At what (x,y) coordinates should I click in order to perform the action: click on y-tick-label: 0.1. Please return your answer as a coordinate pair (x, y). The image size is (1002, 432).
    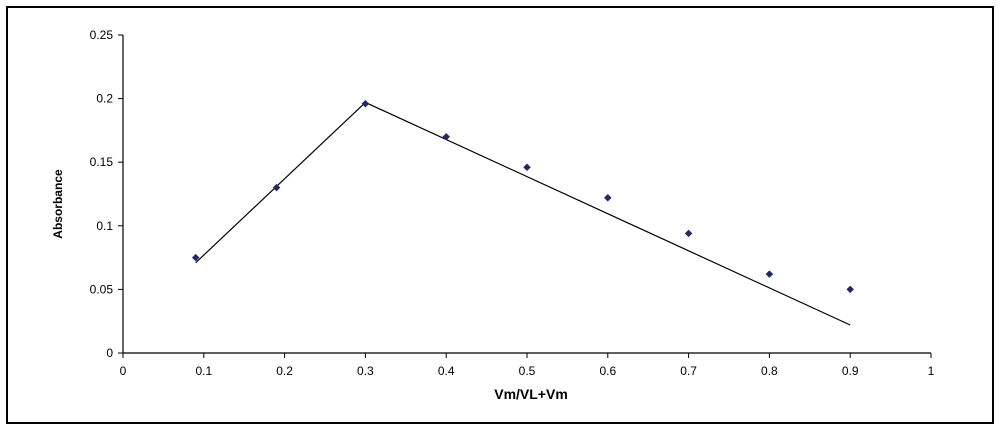
    Looking at the image, I should click on (104, 226).